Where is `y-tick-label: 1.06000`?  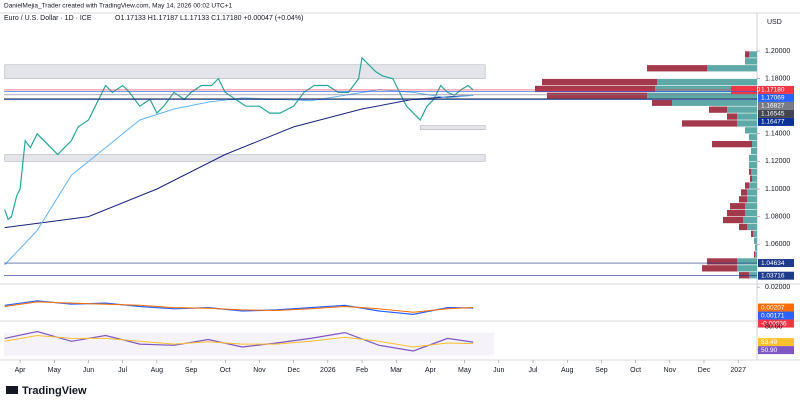 y-tick-label: 1.06000 is located at coordinates (777, 244).